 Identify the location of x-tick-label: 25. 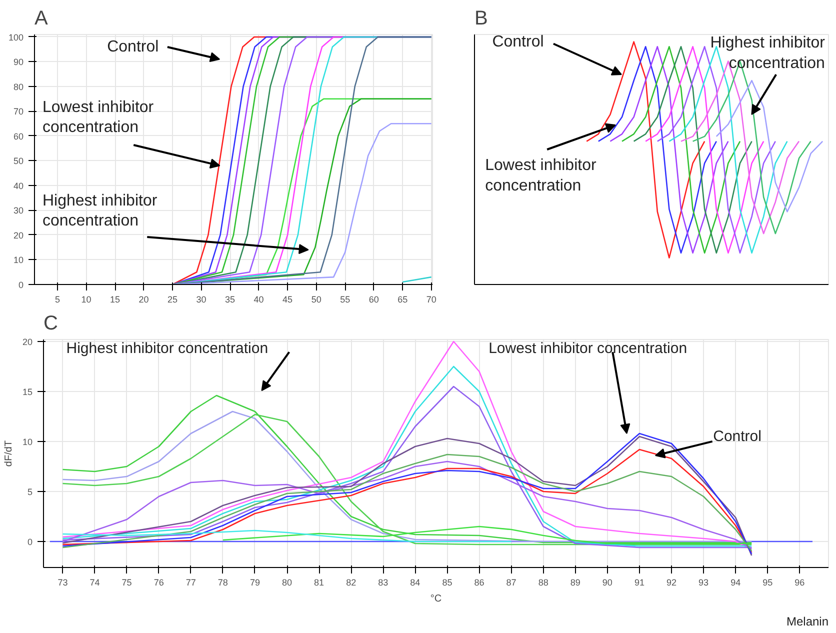
(173, 299).